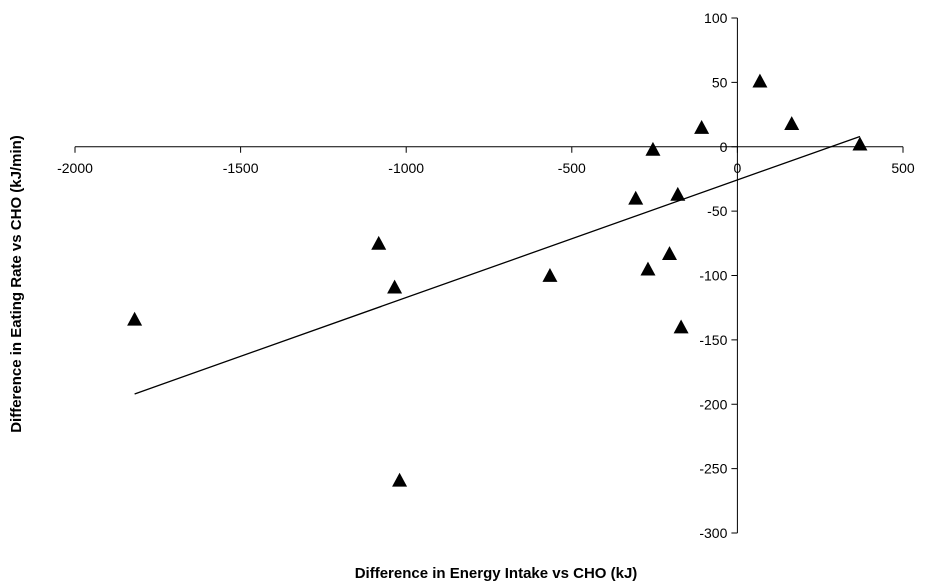  Describe the element at coordinates (716, 18) in the screenshot. I see `y-tick-label: 100` at that location.